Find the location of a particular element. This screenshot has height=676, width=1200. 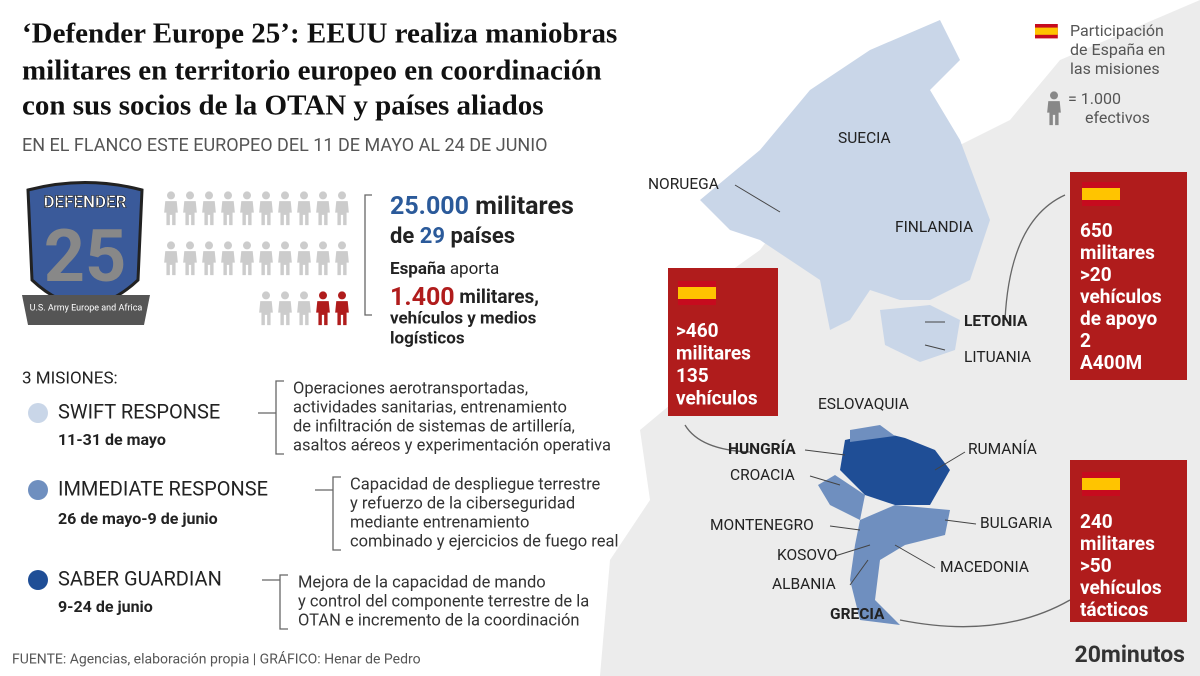

country-label: KOSOVO is located at coordinates (807, 555).